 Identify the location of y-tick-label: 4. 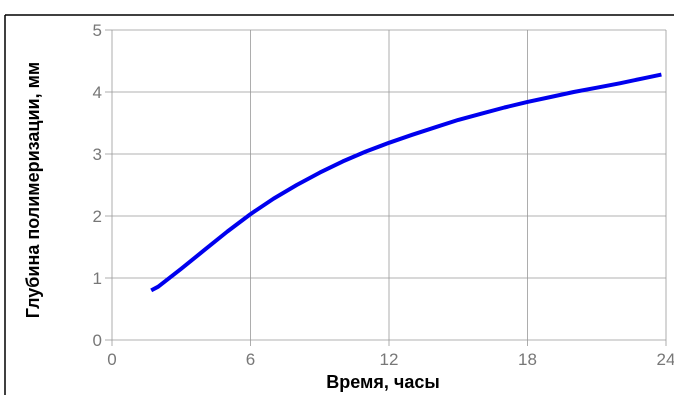
(97, 92).